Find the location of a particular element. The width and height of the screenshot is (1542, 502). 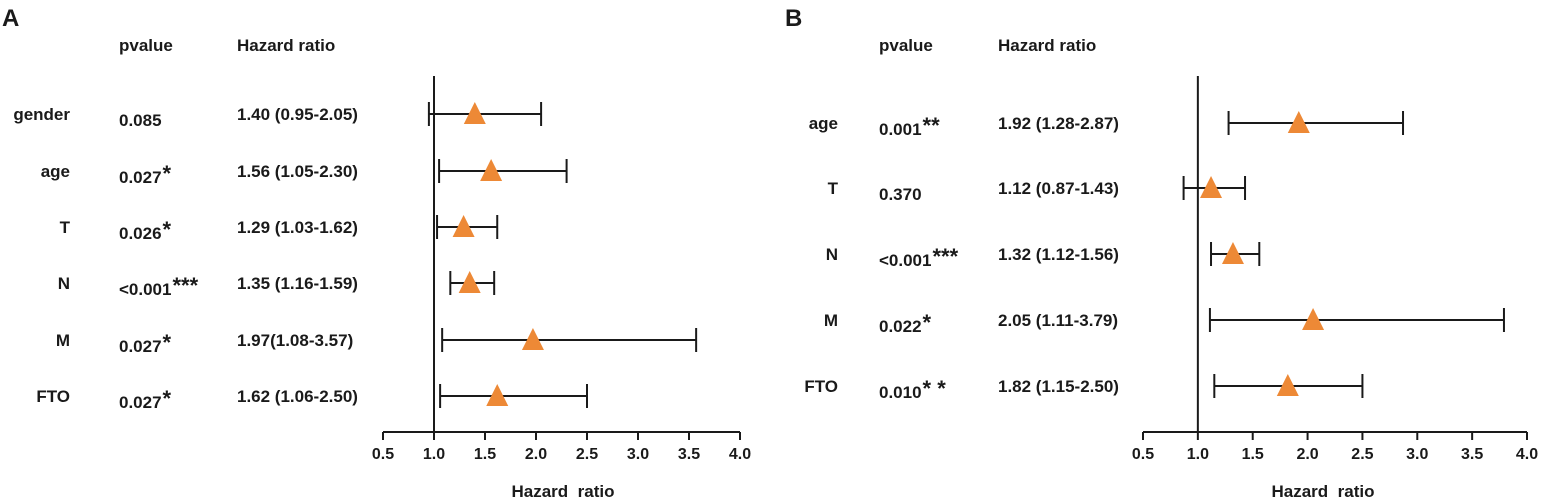

hazard-ratio-text: 1.62 (1.06-2.50) is located at coordinates (297, 396).